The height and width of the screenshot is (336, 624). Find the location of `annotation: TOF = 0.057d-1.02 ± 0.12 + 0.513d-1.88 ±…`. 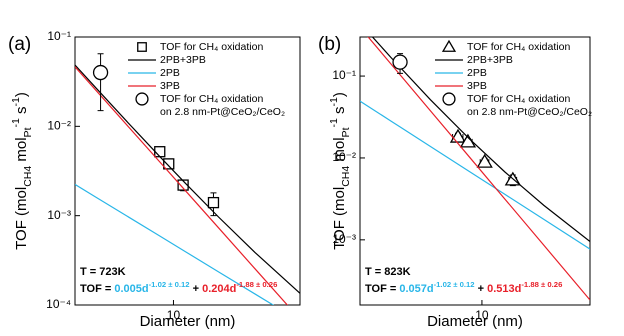

annotation: TOF = 0.057d-1.02 ± 0.12 + 0.513d-1.88 ±… is located at coordinates (463, 287).